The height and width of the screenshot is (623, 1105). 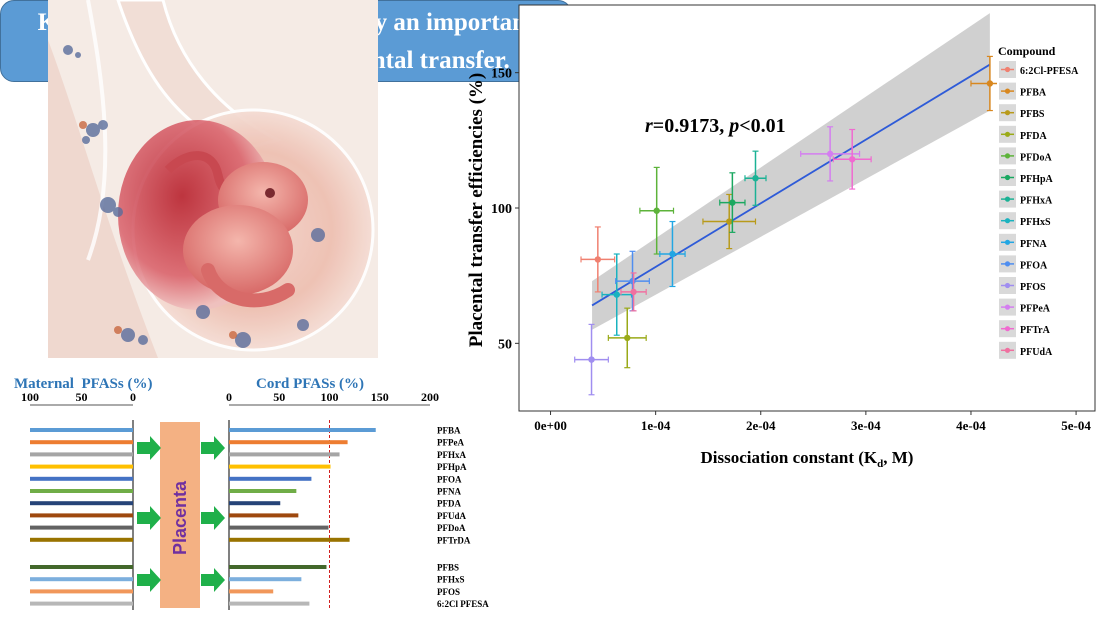 What do you see at coordinates (463, 604) in the screenshot?
I see `compound-label: 6:2Cl PFESA` at bounding box center [463, 604].